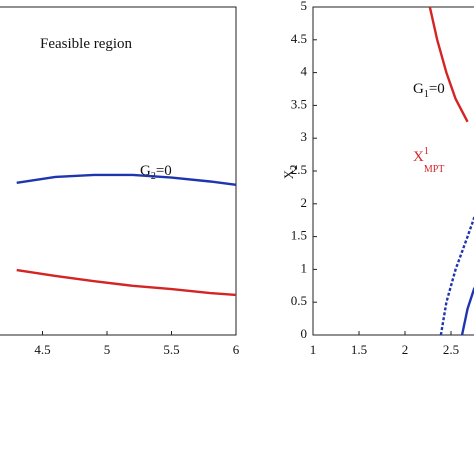  I want to click on y-tick-label: 2.5, so click(299, 169).